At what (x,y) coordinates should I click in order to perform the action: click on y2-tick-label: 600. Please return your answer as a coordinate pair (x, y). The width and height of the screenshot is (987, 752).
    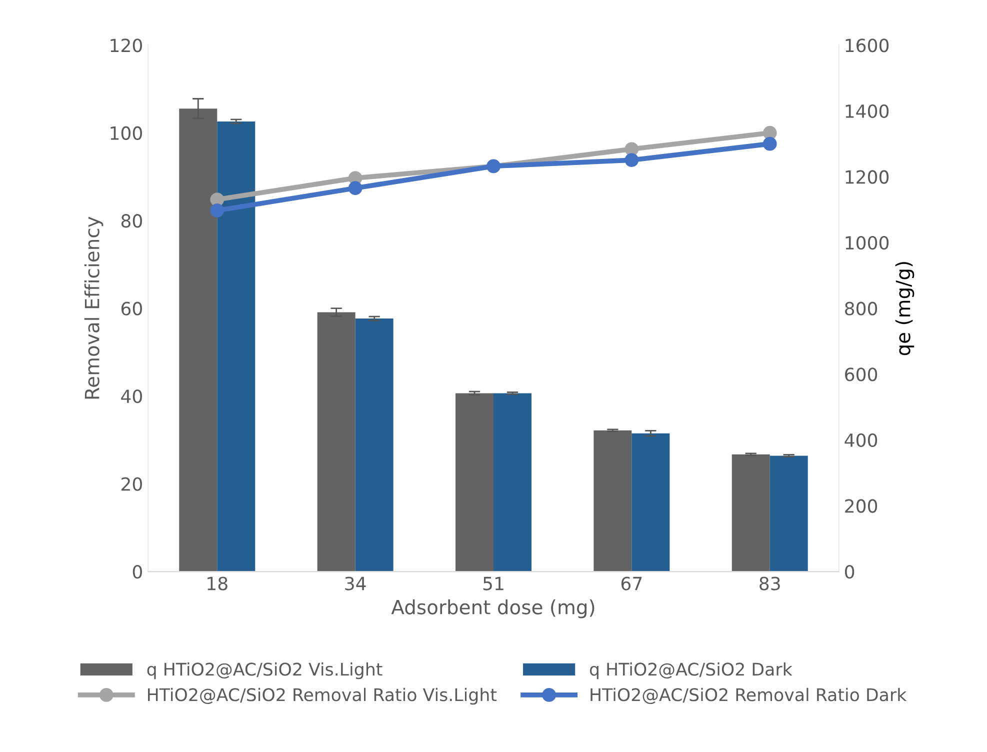
    Looking at the image, I should click on (861, 375).